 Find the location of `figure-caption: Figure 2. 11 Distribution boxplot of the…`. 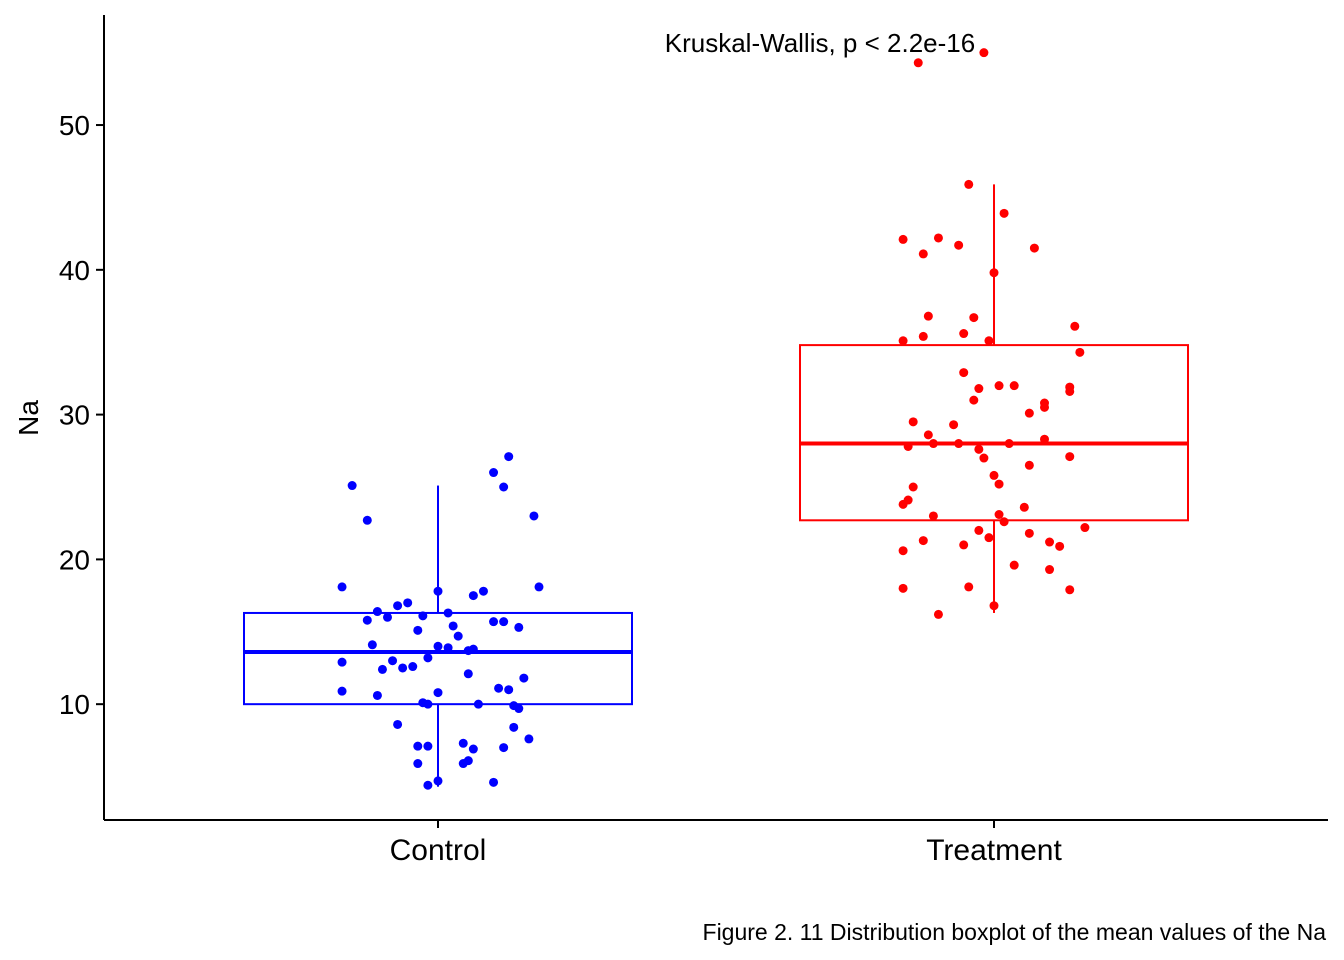

figure-caption: Figure 2. 11 Distribution boxplot of the… is located at coordinates (1015, 932).